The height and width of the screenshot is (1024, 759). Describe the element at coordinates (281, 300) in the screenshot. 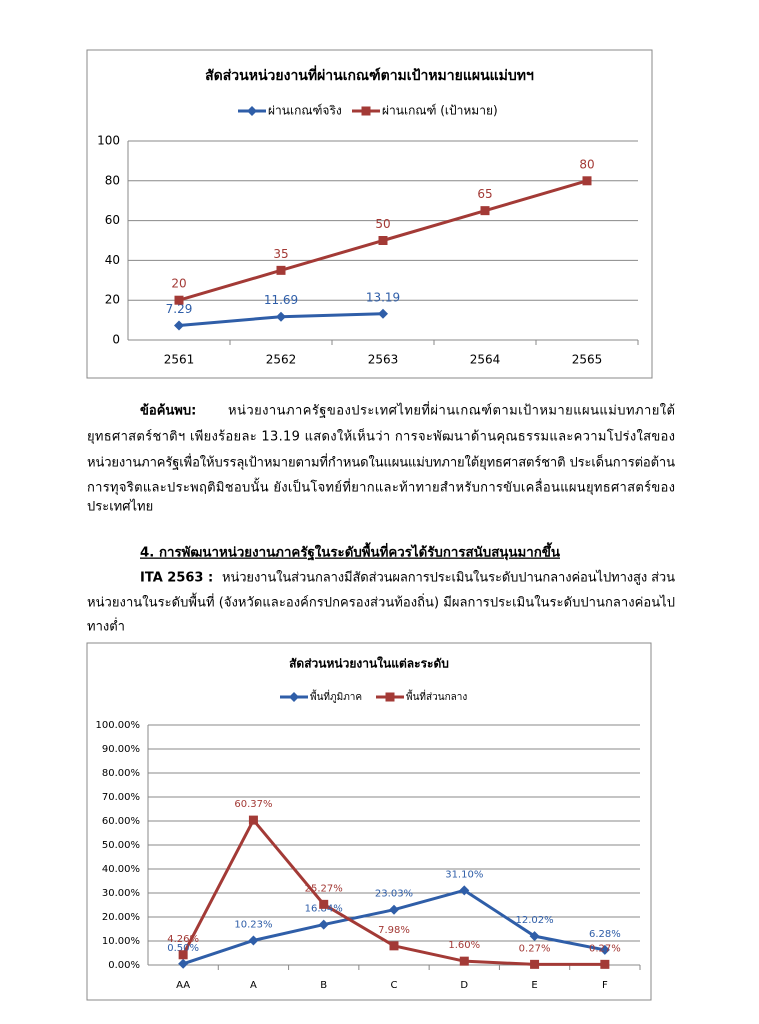

I see `data-label: 11.69` at that location.